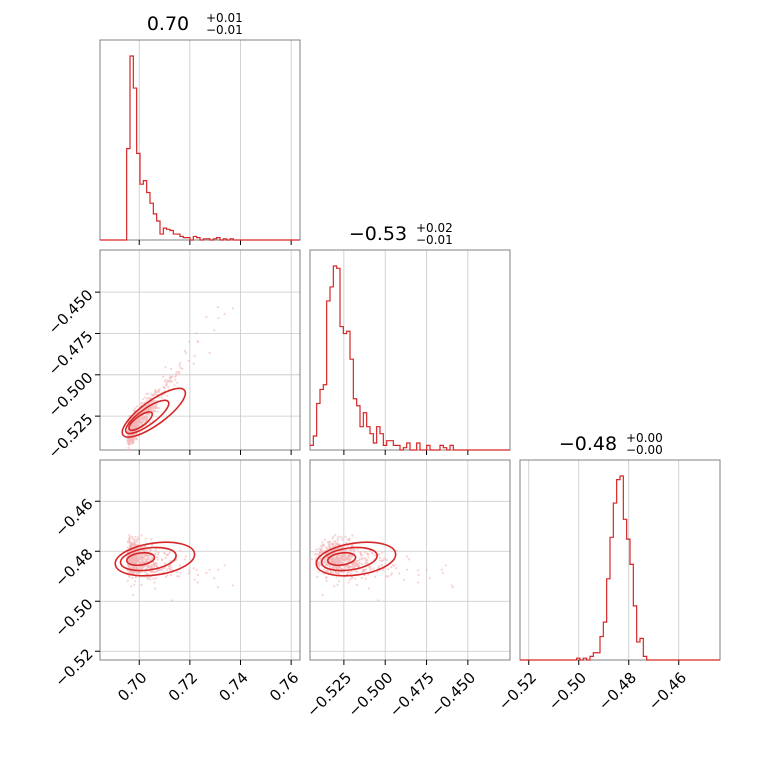 The image size is (760, 760). Describe the element at coordinates (73, 617) in the screenshot. I see `y-tick-label: −0.50` at that location.